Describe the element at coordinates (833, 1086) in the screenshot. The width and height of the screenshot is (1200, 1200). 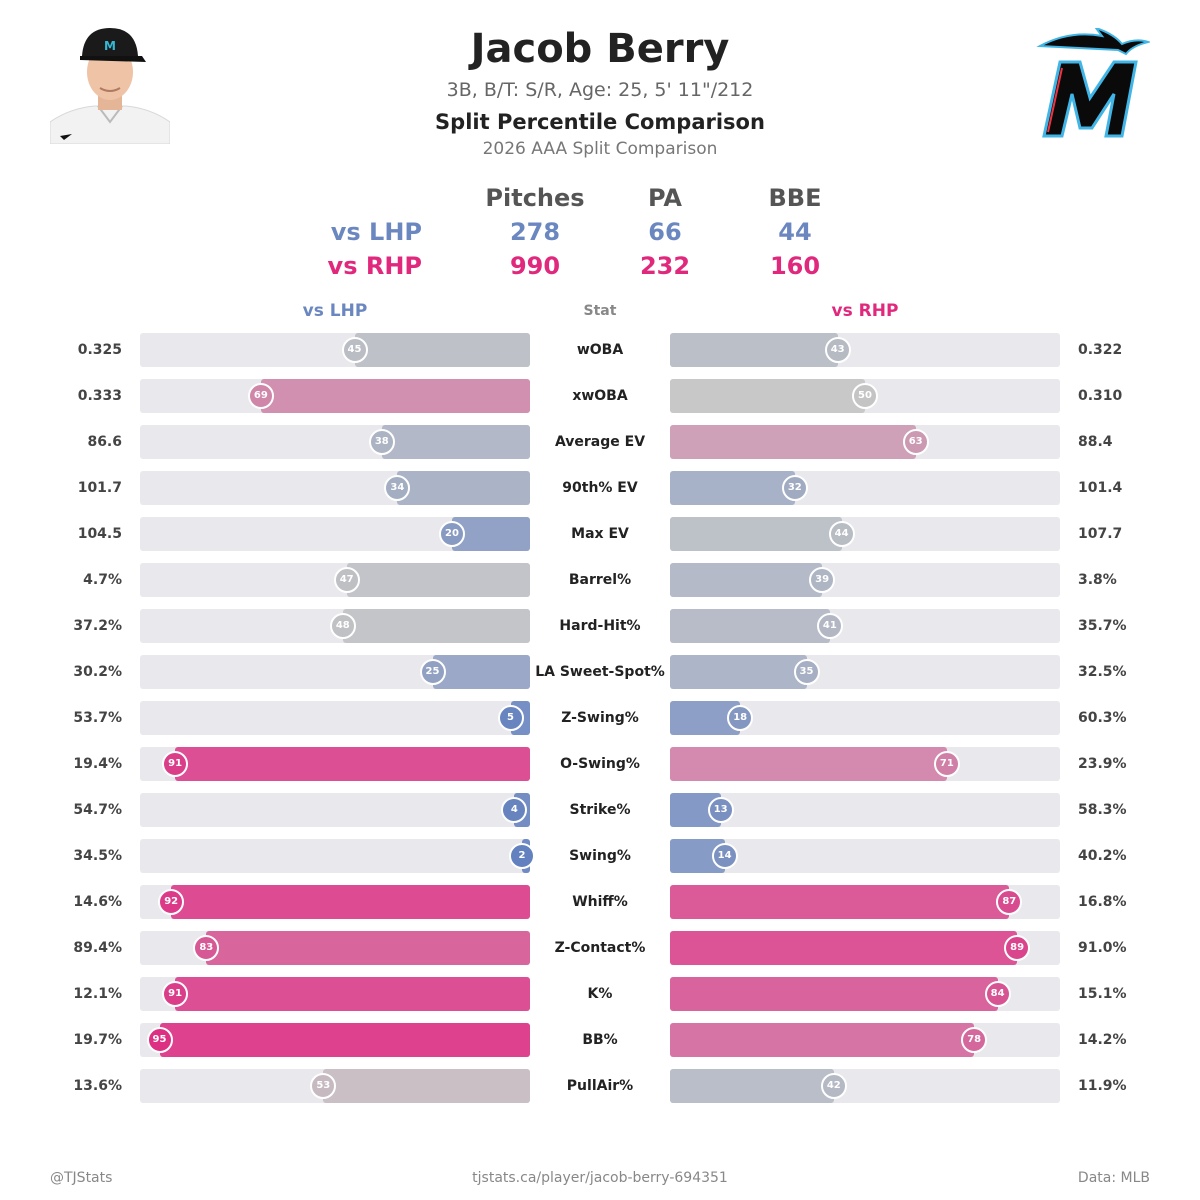
I see `rhp-percentile-bubble: 42` at that location.